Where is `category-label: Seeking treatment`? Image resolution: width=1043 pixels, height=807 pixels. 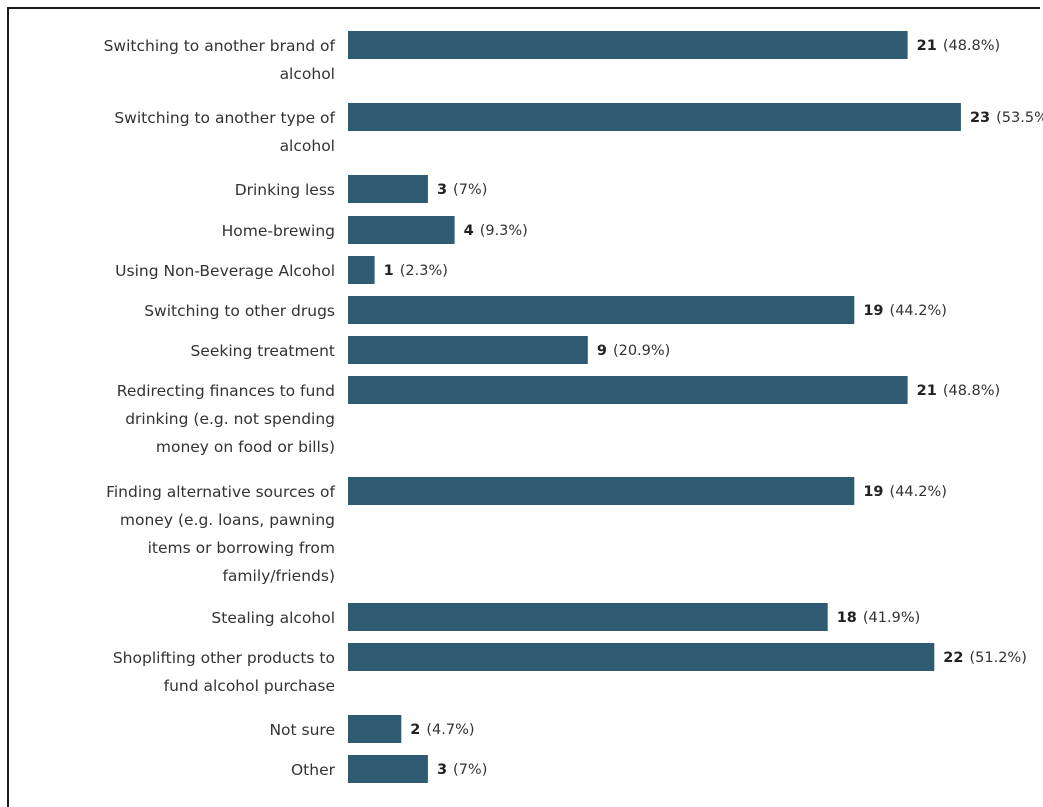 category-label: Seeking treatment is located at coordinates (262, 351).